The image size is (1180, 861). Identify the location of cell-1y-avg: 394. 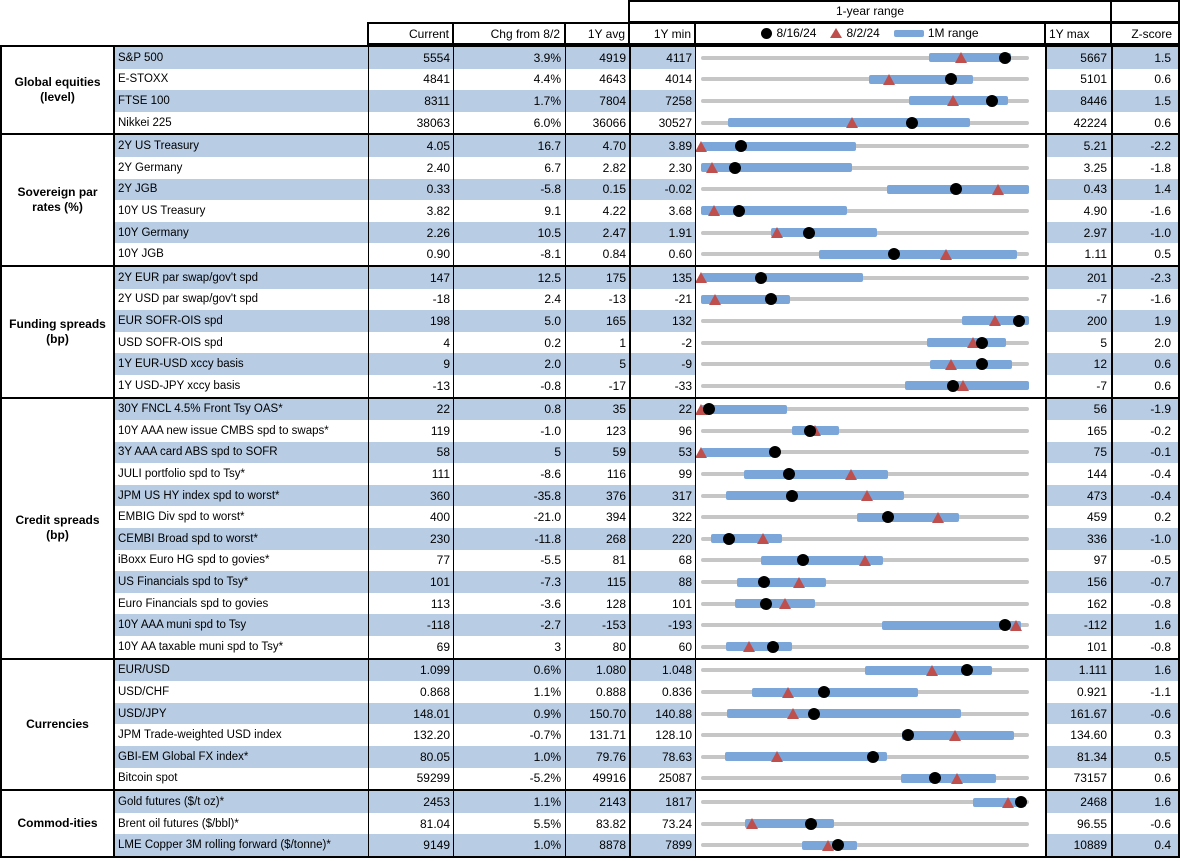
(597, 517).